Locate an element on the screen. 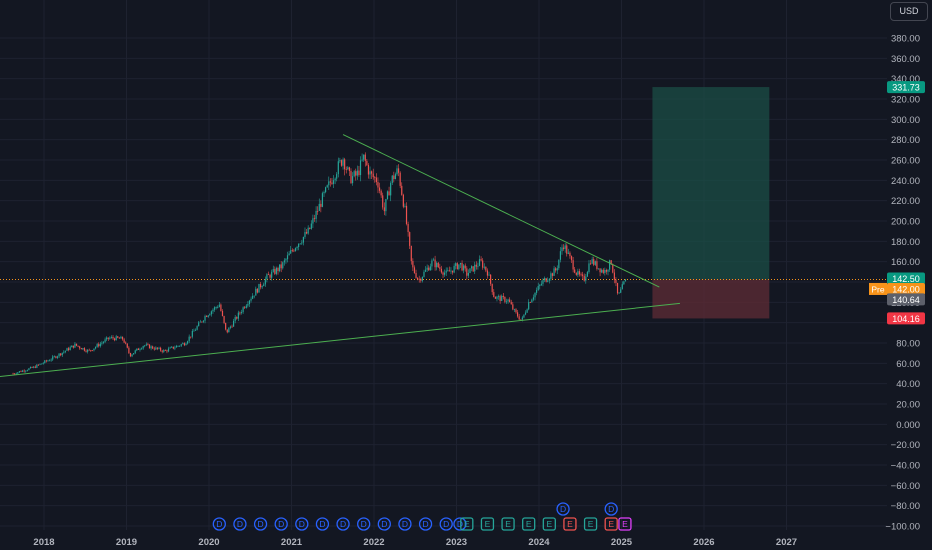 The image size is (932, 550). marker-letter: D is located at coordinates (446, 524).